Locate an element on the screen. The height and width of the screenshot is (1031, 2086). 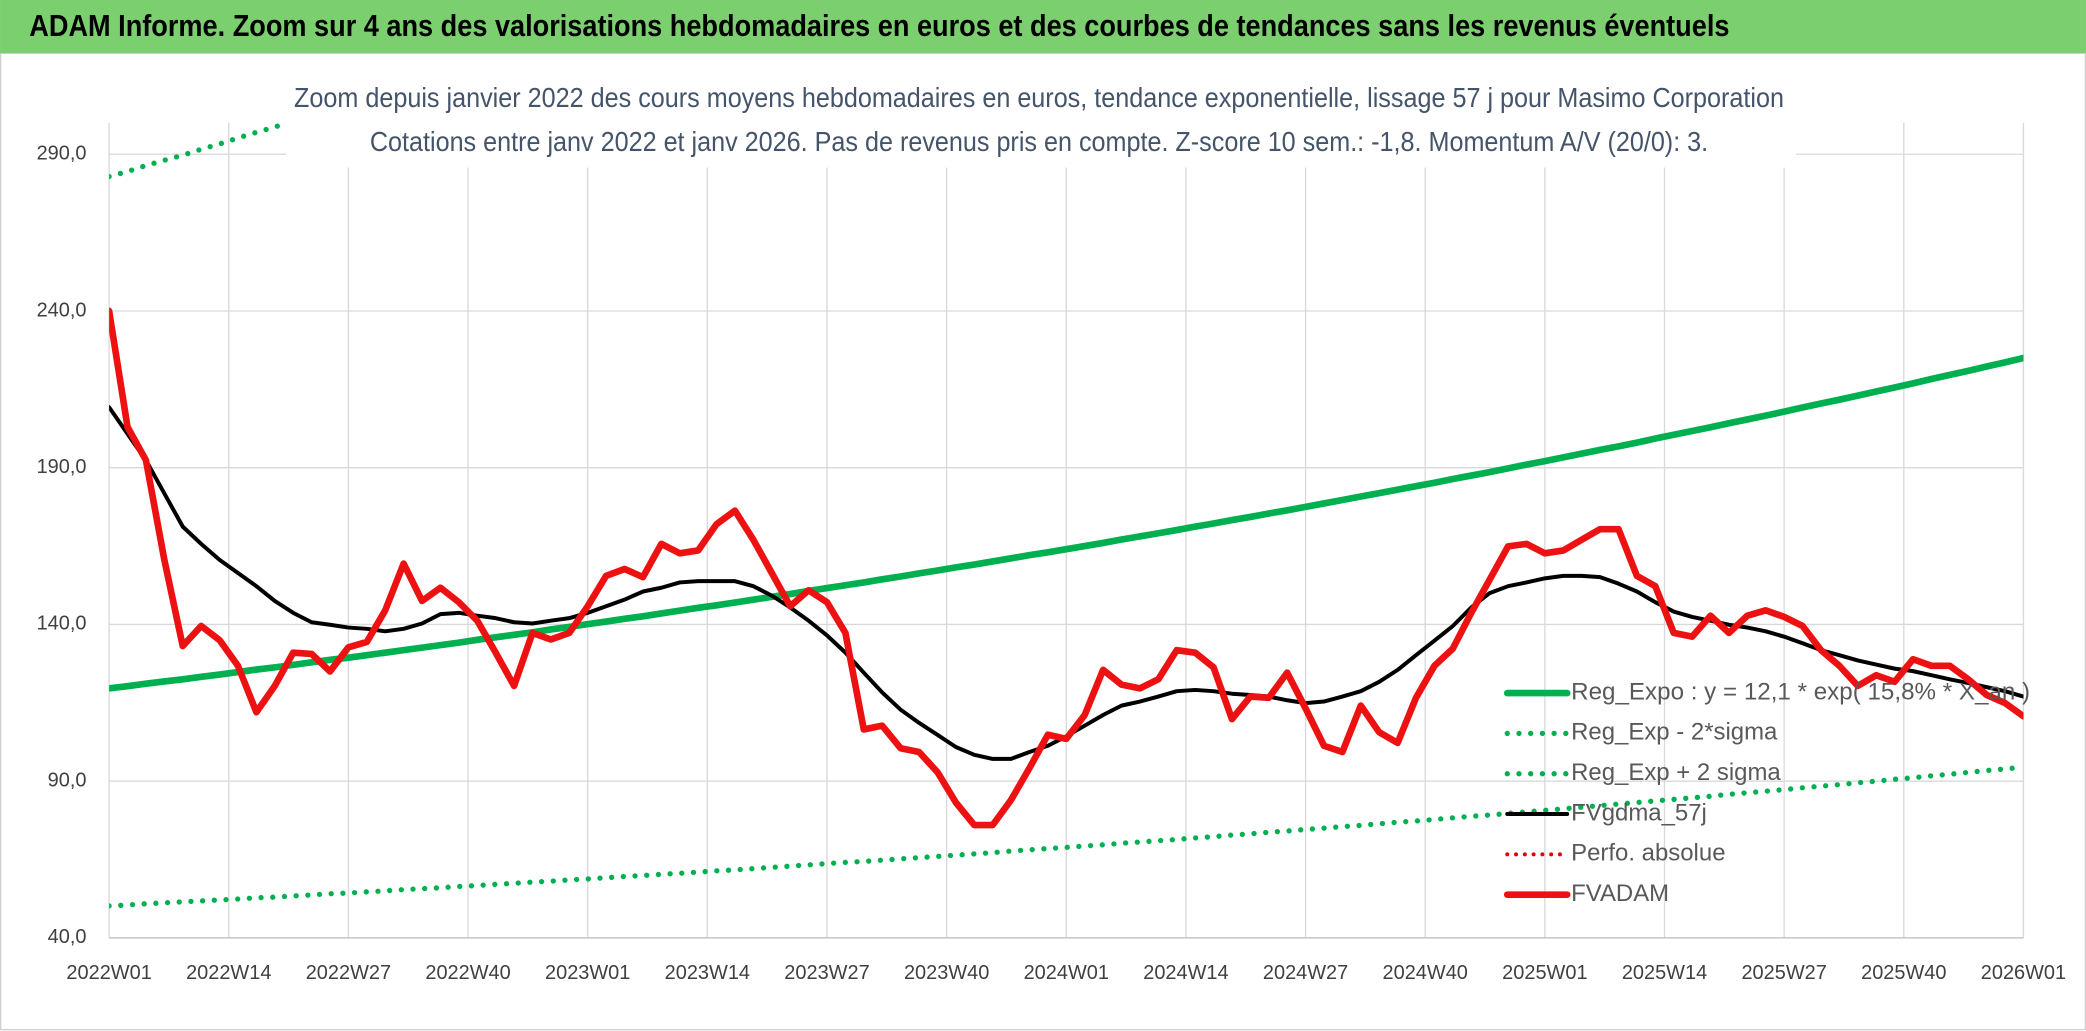
y-tick-label: 90,0 is located at coordinates (67, 780).